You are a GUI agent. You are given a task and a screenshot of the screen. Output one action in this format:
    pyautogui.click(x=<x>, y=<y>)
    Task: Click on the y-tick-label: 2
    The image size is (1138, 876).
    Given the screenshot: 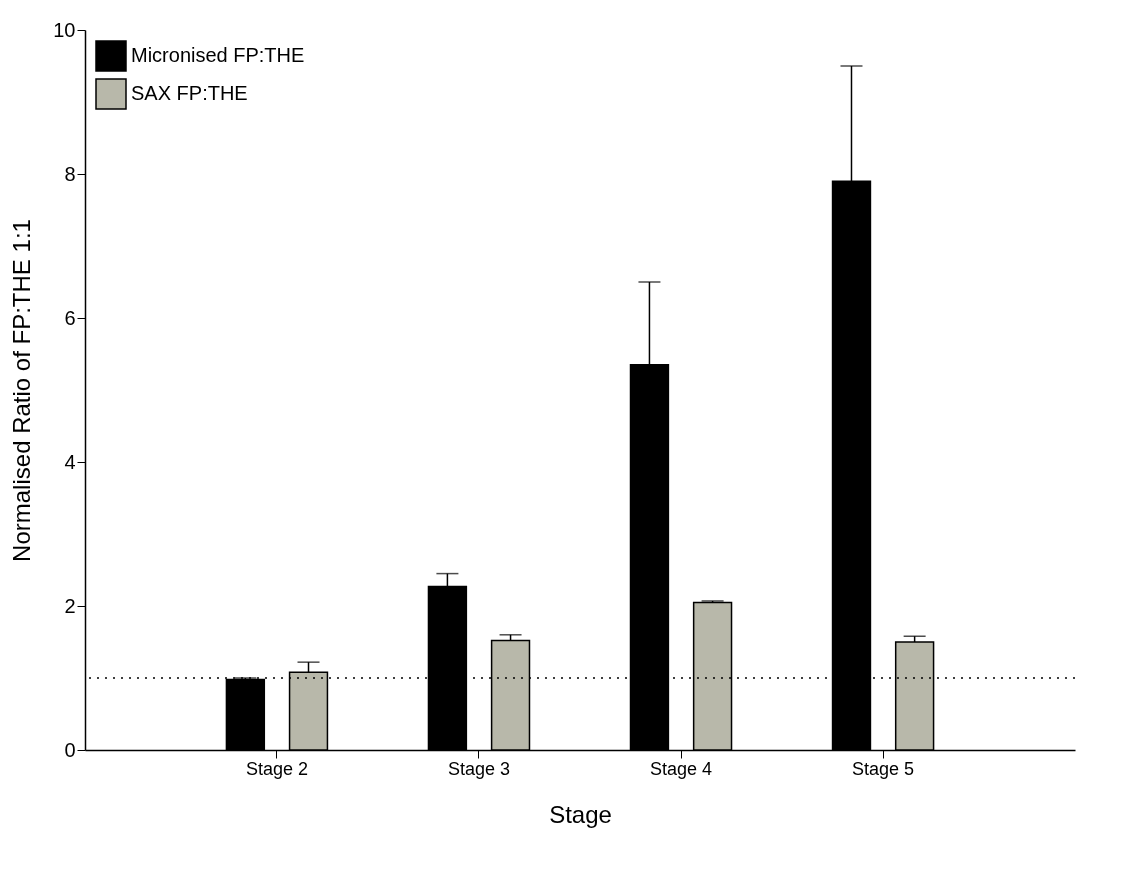 What is the action you would take?
    pyautogui.click(x=70, y=605)
    